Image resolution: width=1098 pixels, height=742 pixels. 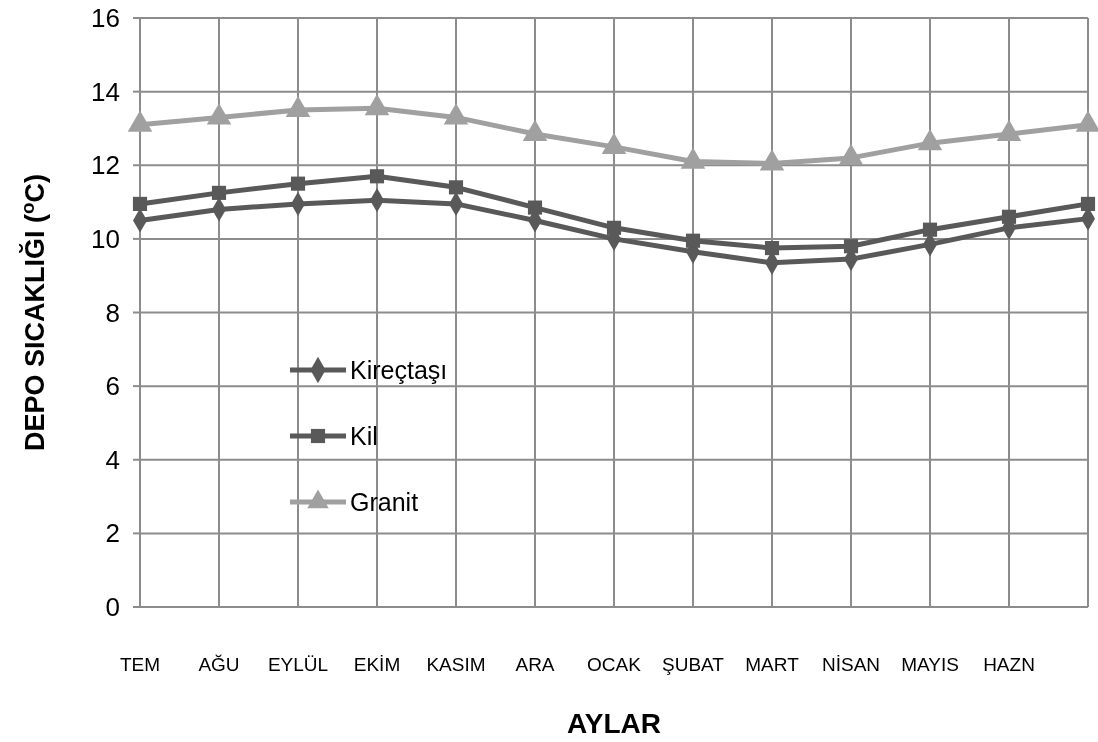 I want to click on y-tick-label: 4, so click(x=112, y=459).